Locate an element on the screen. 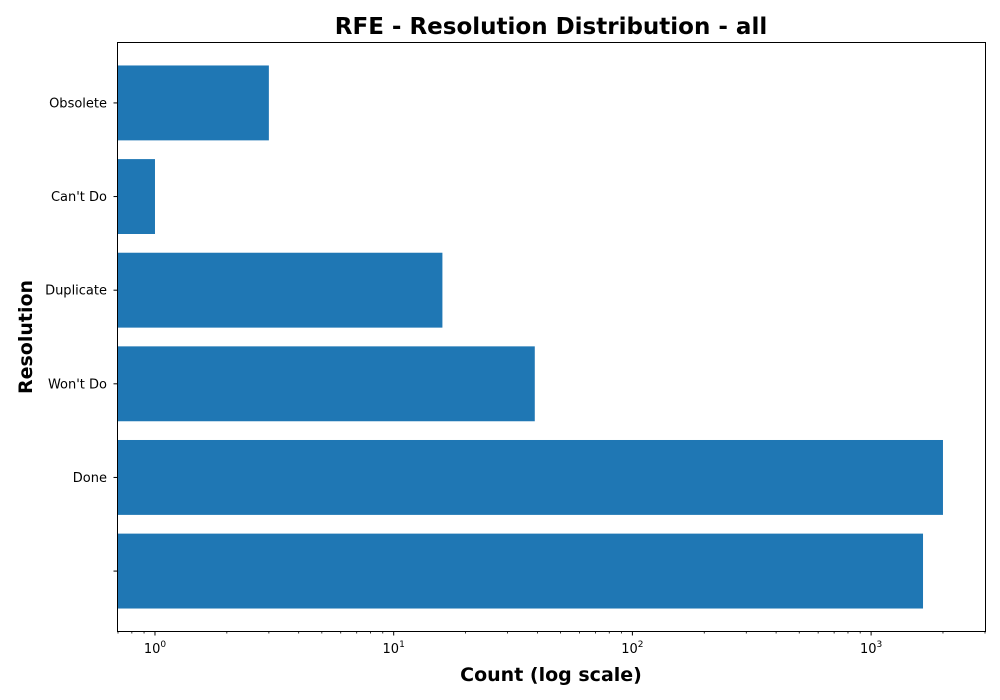 The image size is (1000, 700). x-tick-label: 100 is located at coordinates (155, 648).